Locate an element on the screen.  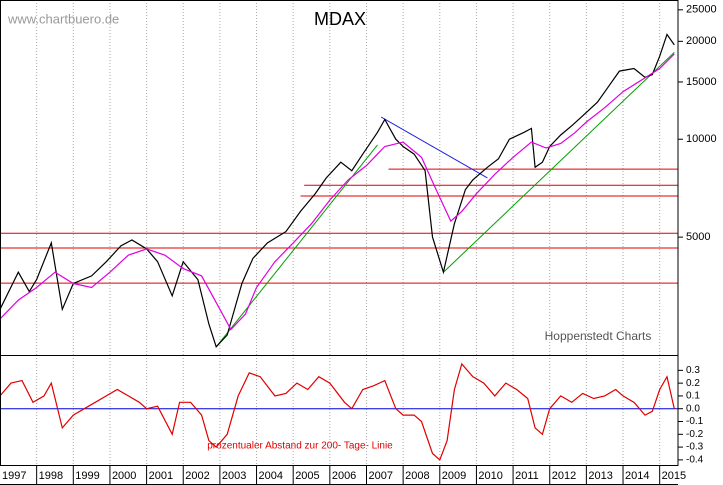
credit-label: Hoppenstedt Charts is located at coordinates (598, 336).